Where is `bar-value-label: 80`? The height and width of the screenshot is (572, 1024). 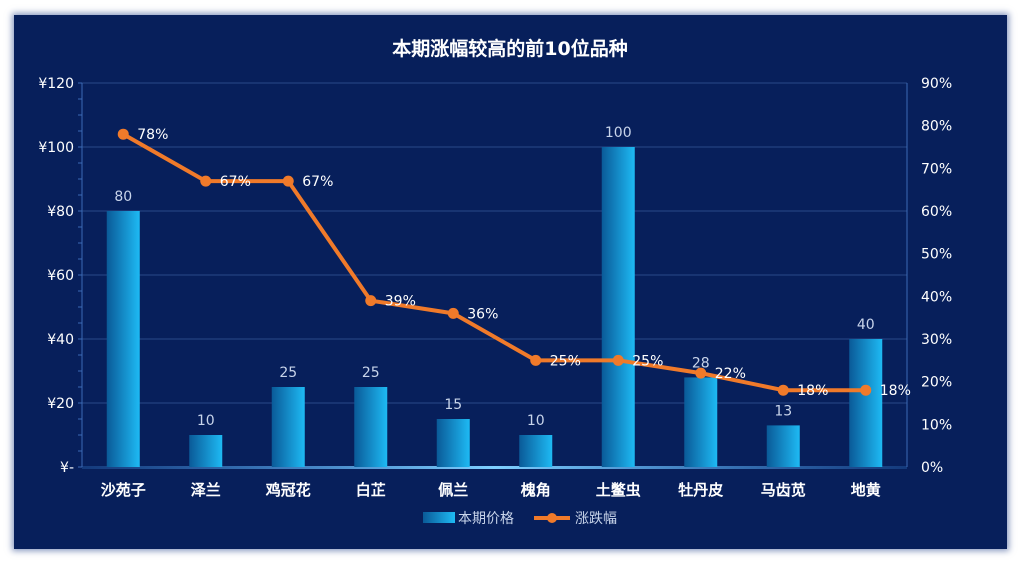
bar-value-label: 80 is located at coordinates (123, 197).